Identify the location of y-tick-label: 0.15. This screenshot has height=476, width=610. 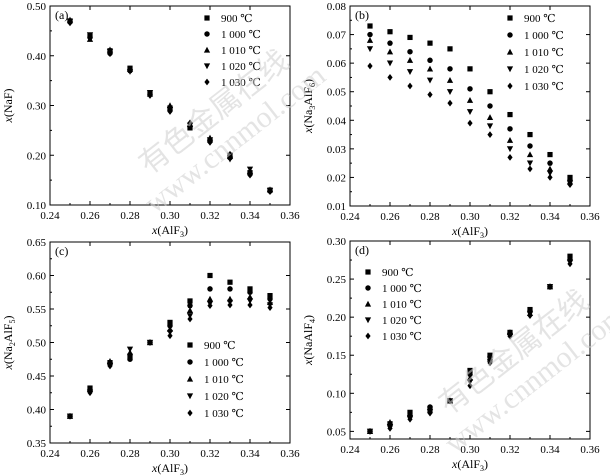
(337, 356).